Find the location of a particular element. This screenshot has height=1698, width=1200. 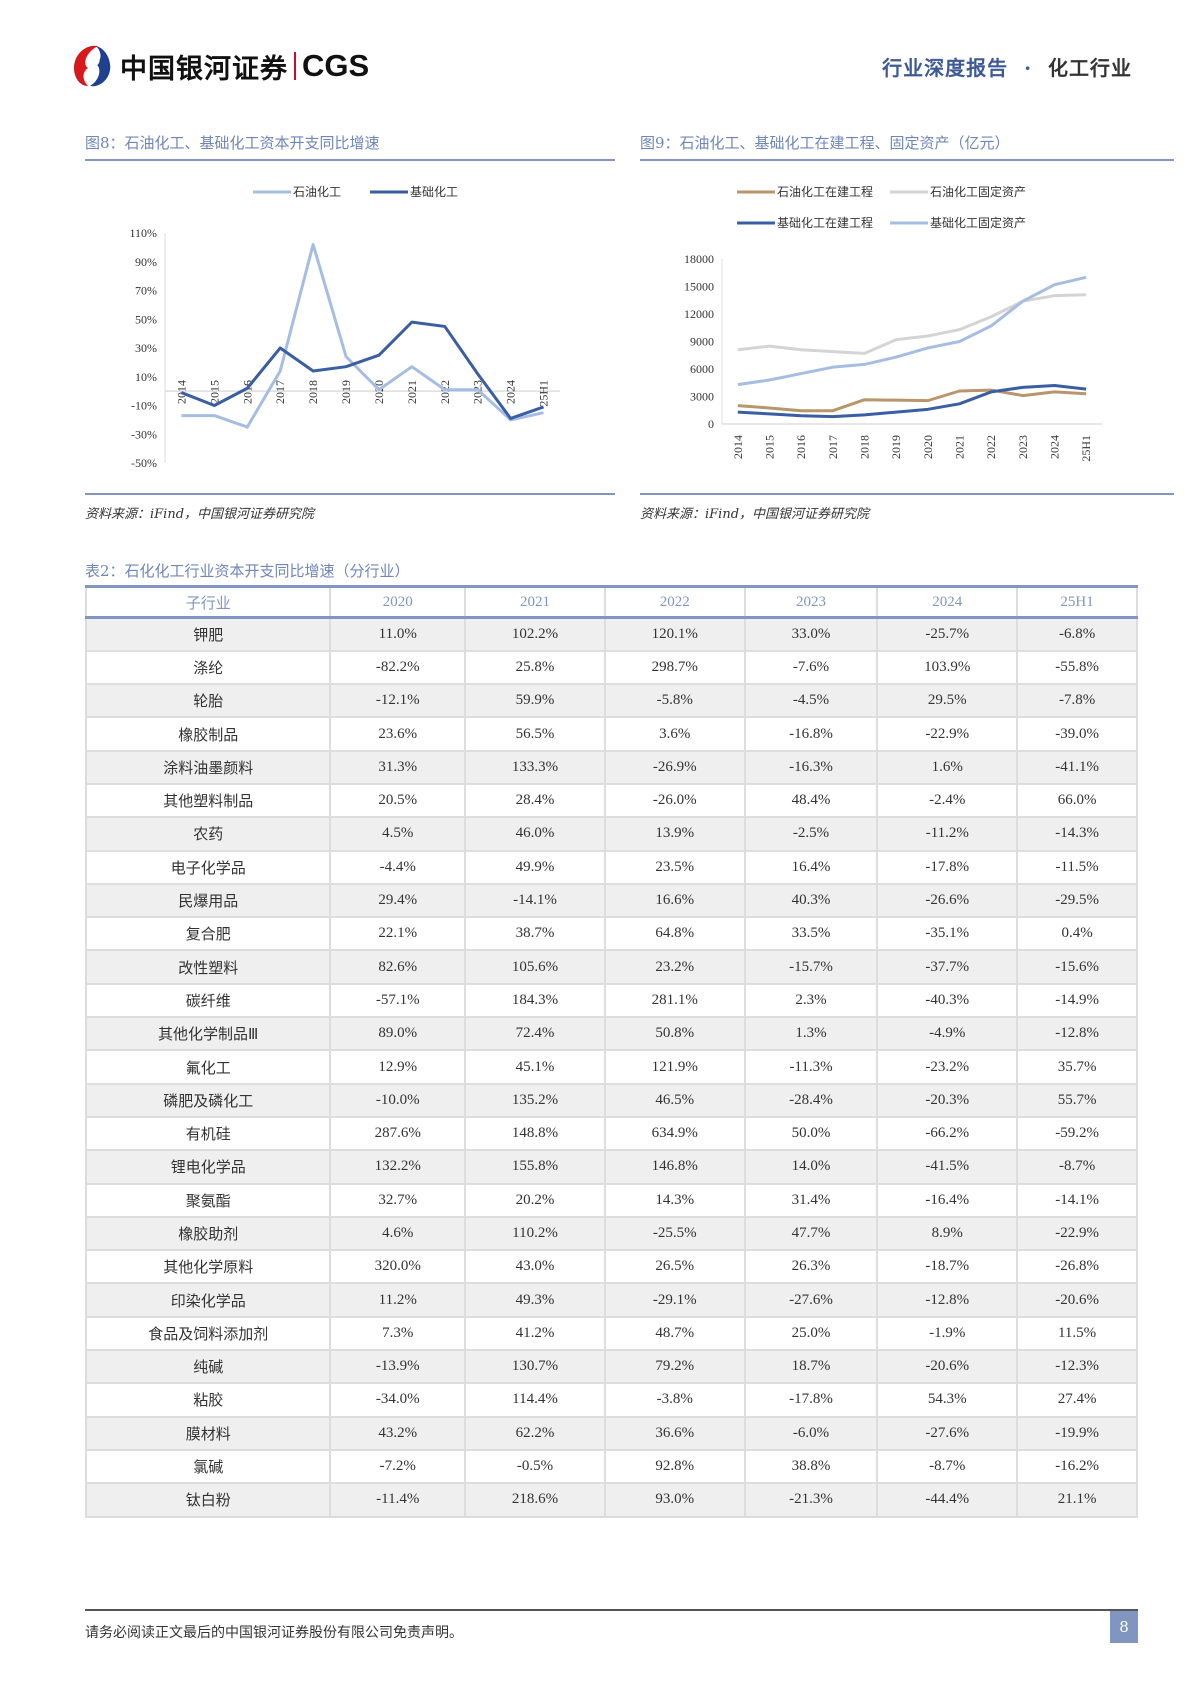

y-tick-label: -50% is located at coordinates (144, 463).